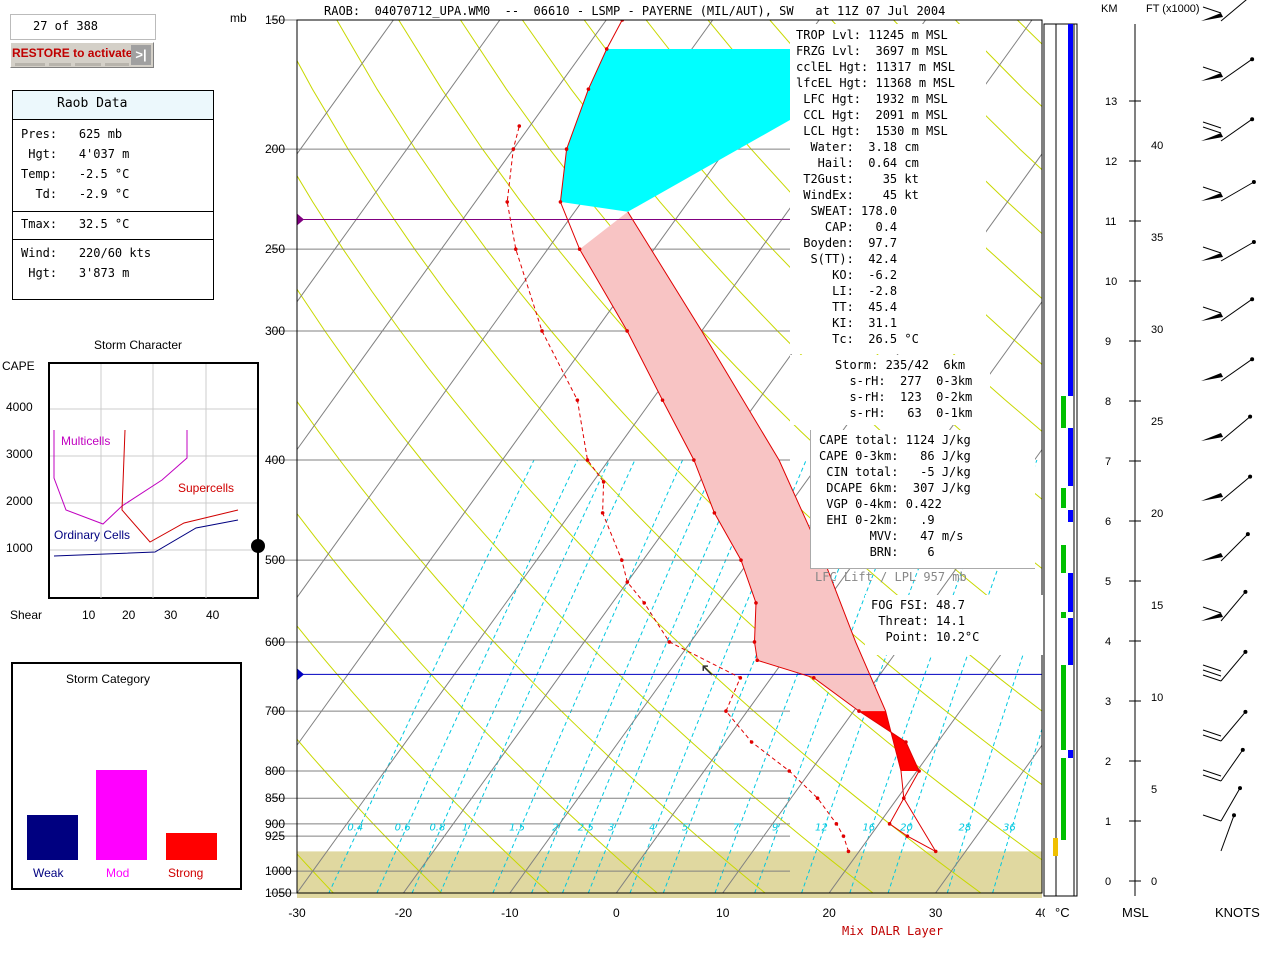 The image size is (1280, 958). I want to click on shear-tick: 40, so click(213, 615).